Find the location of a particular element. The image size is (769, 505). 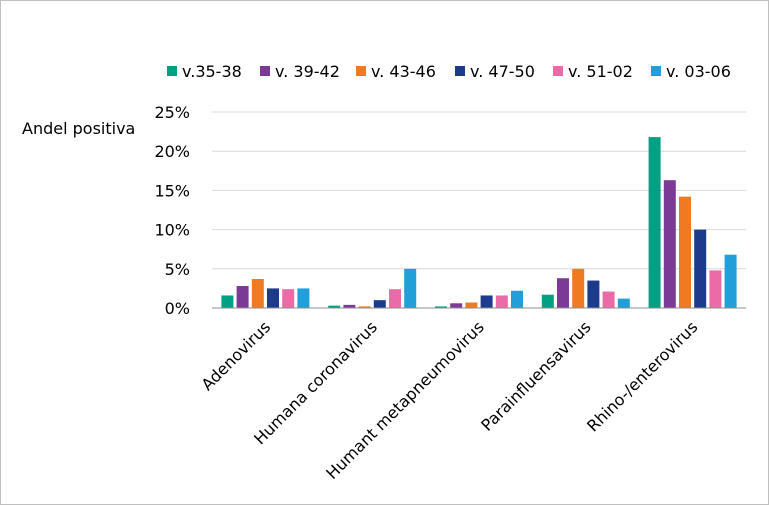

x-tick-label: Parainfluensavirus is located at coordinates (535, 375).